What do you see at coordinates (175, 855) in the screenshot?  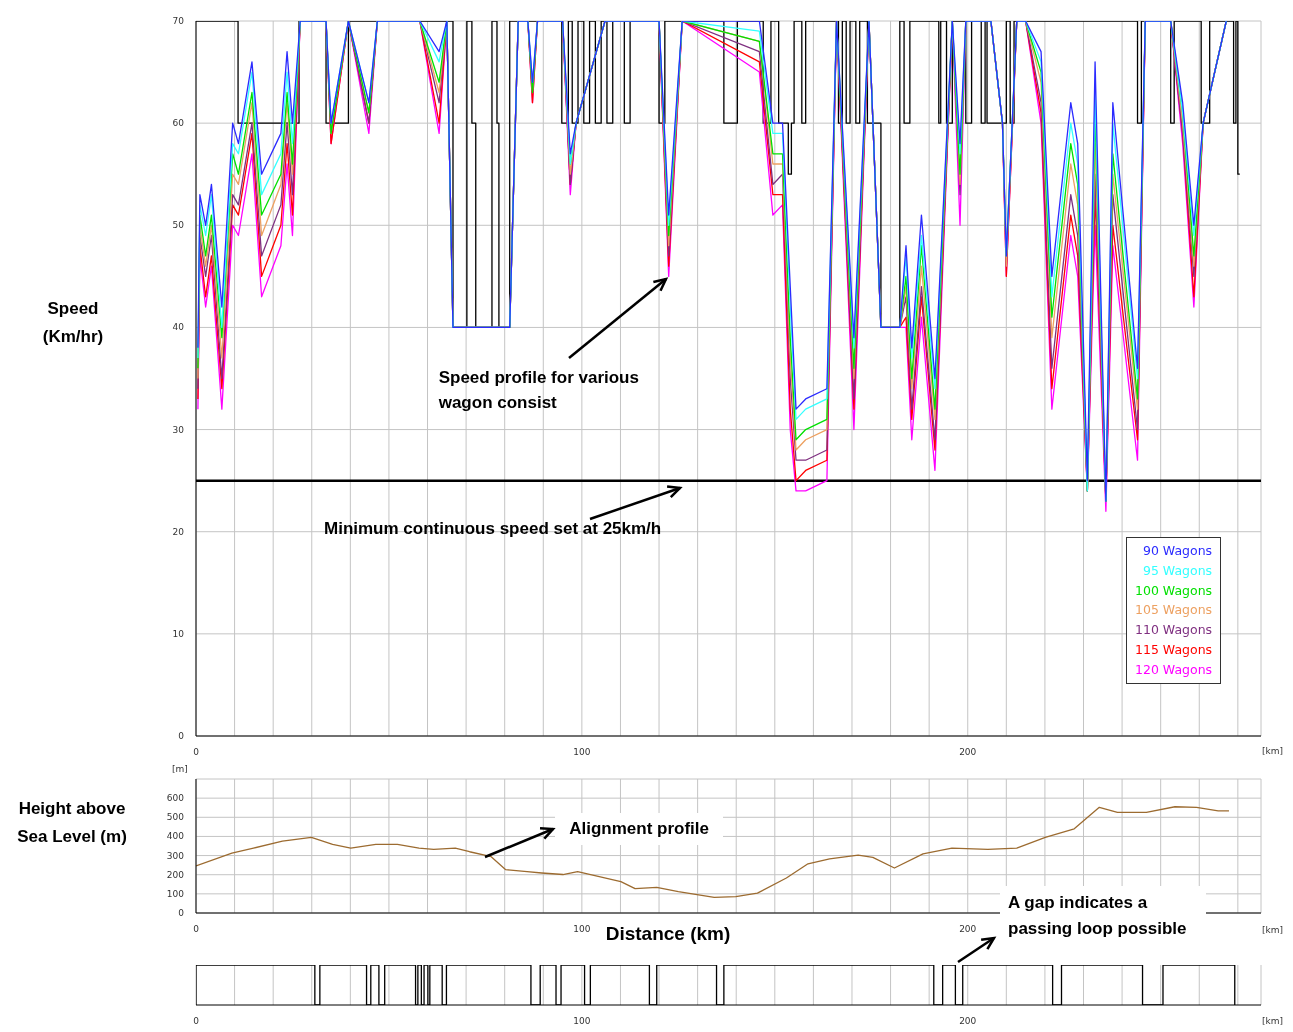 I see `y-tick-label: 300` at bounding box center [175, 855].